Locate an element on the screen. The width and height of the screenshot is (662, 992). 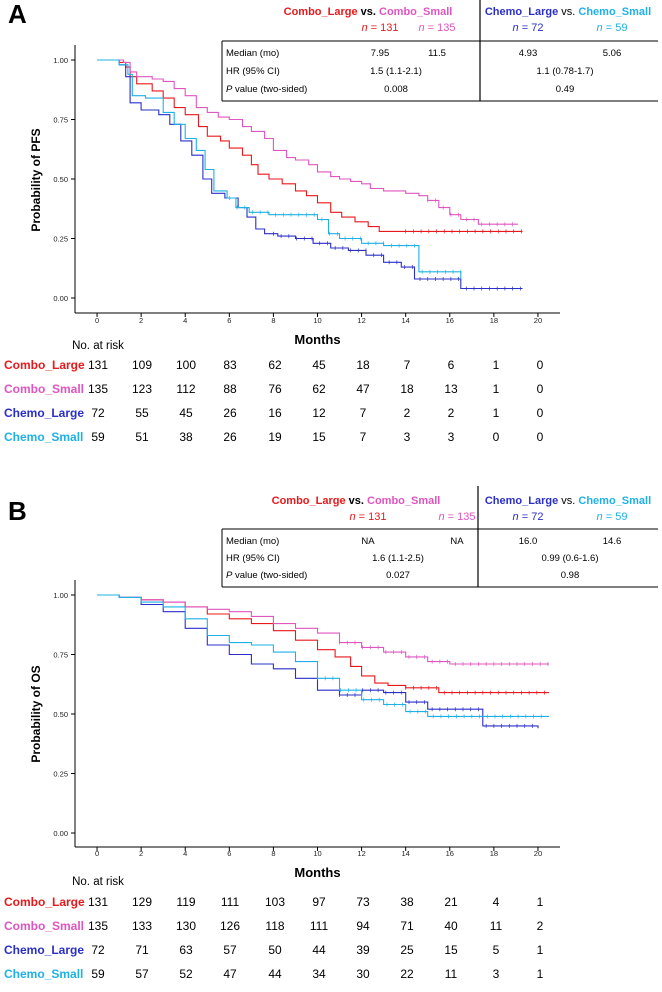
x-tick-label: 12 is located at coordinates (361, 320).